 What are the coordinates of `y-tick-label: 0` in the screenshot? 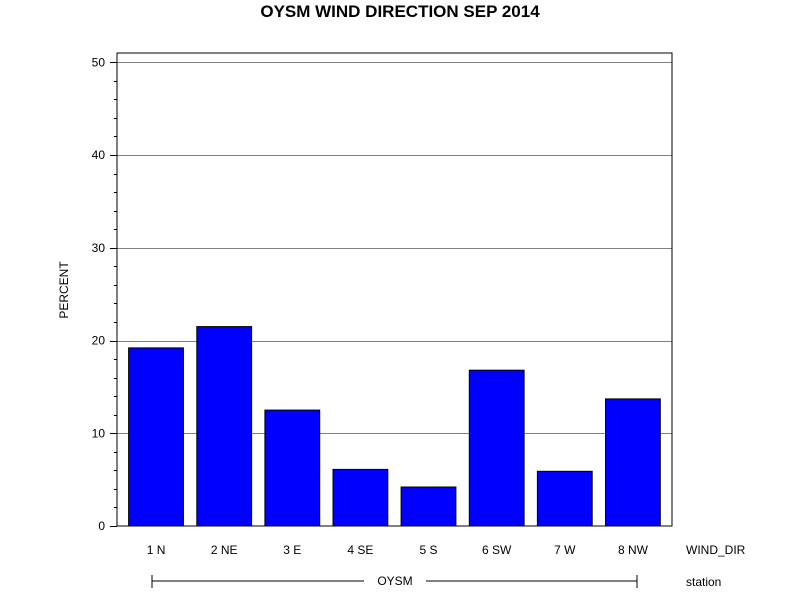 It's located at (101, 526).